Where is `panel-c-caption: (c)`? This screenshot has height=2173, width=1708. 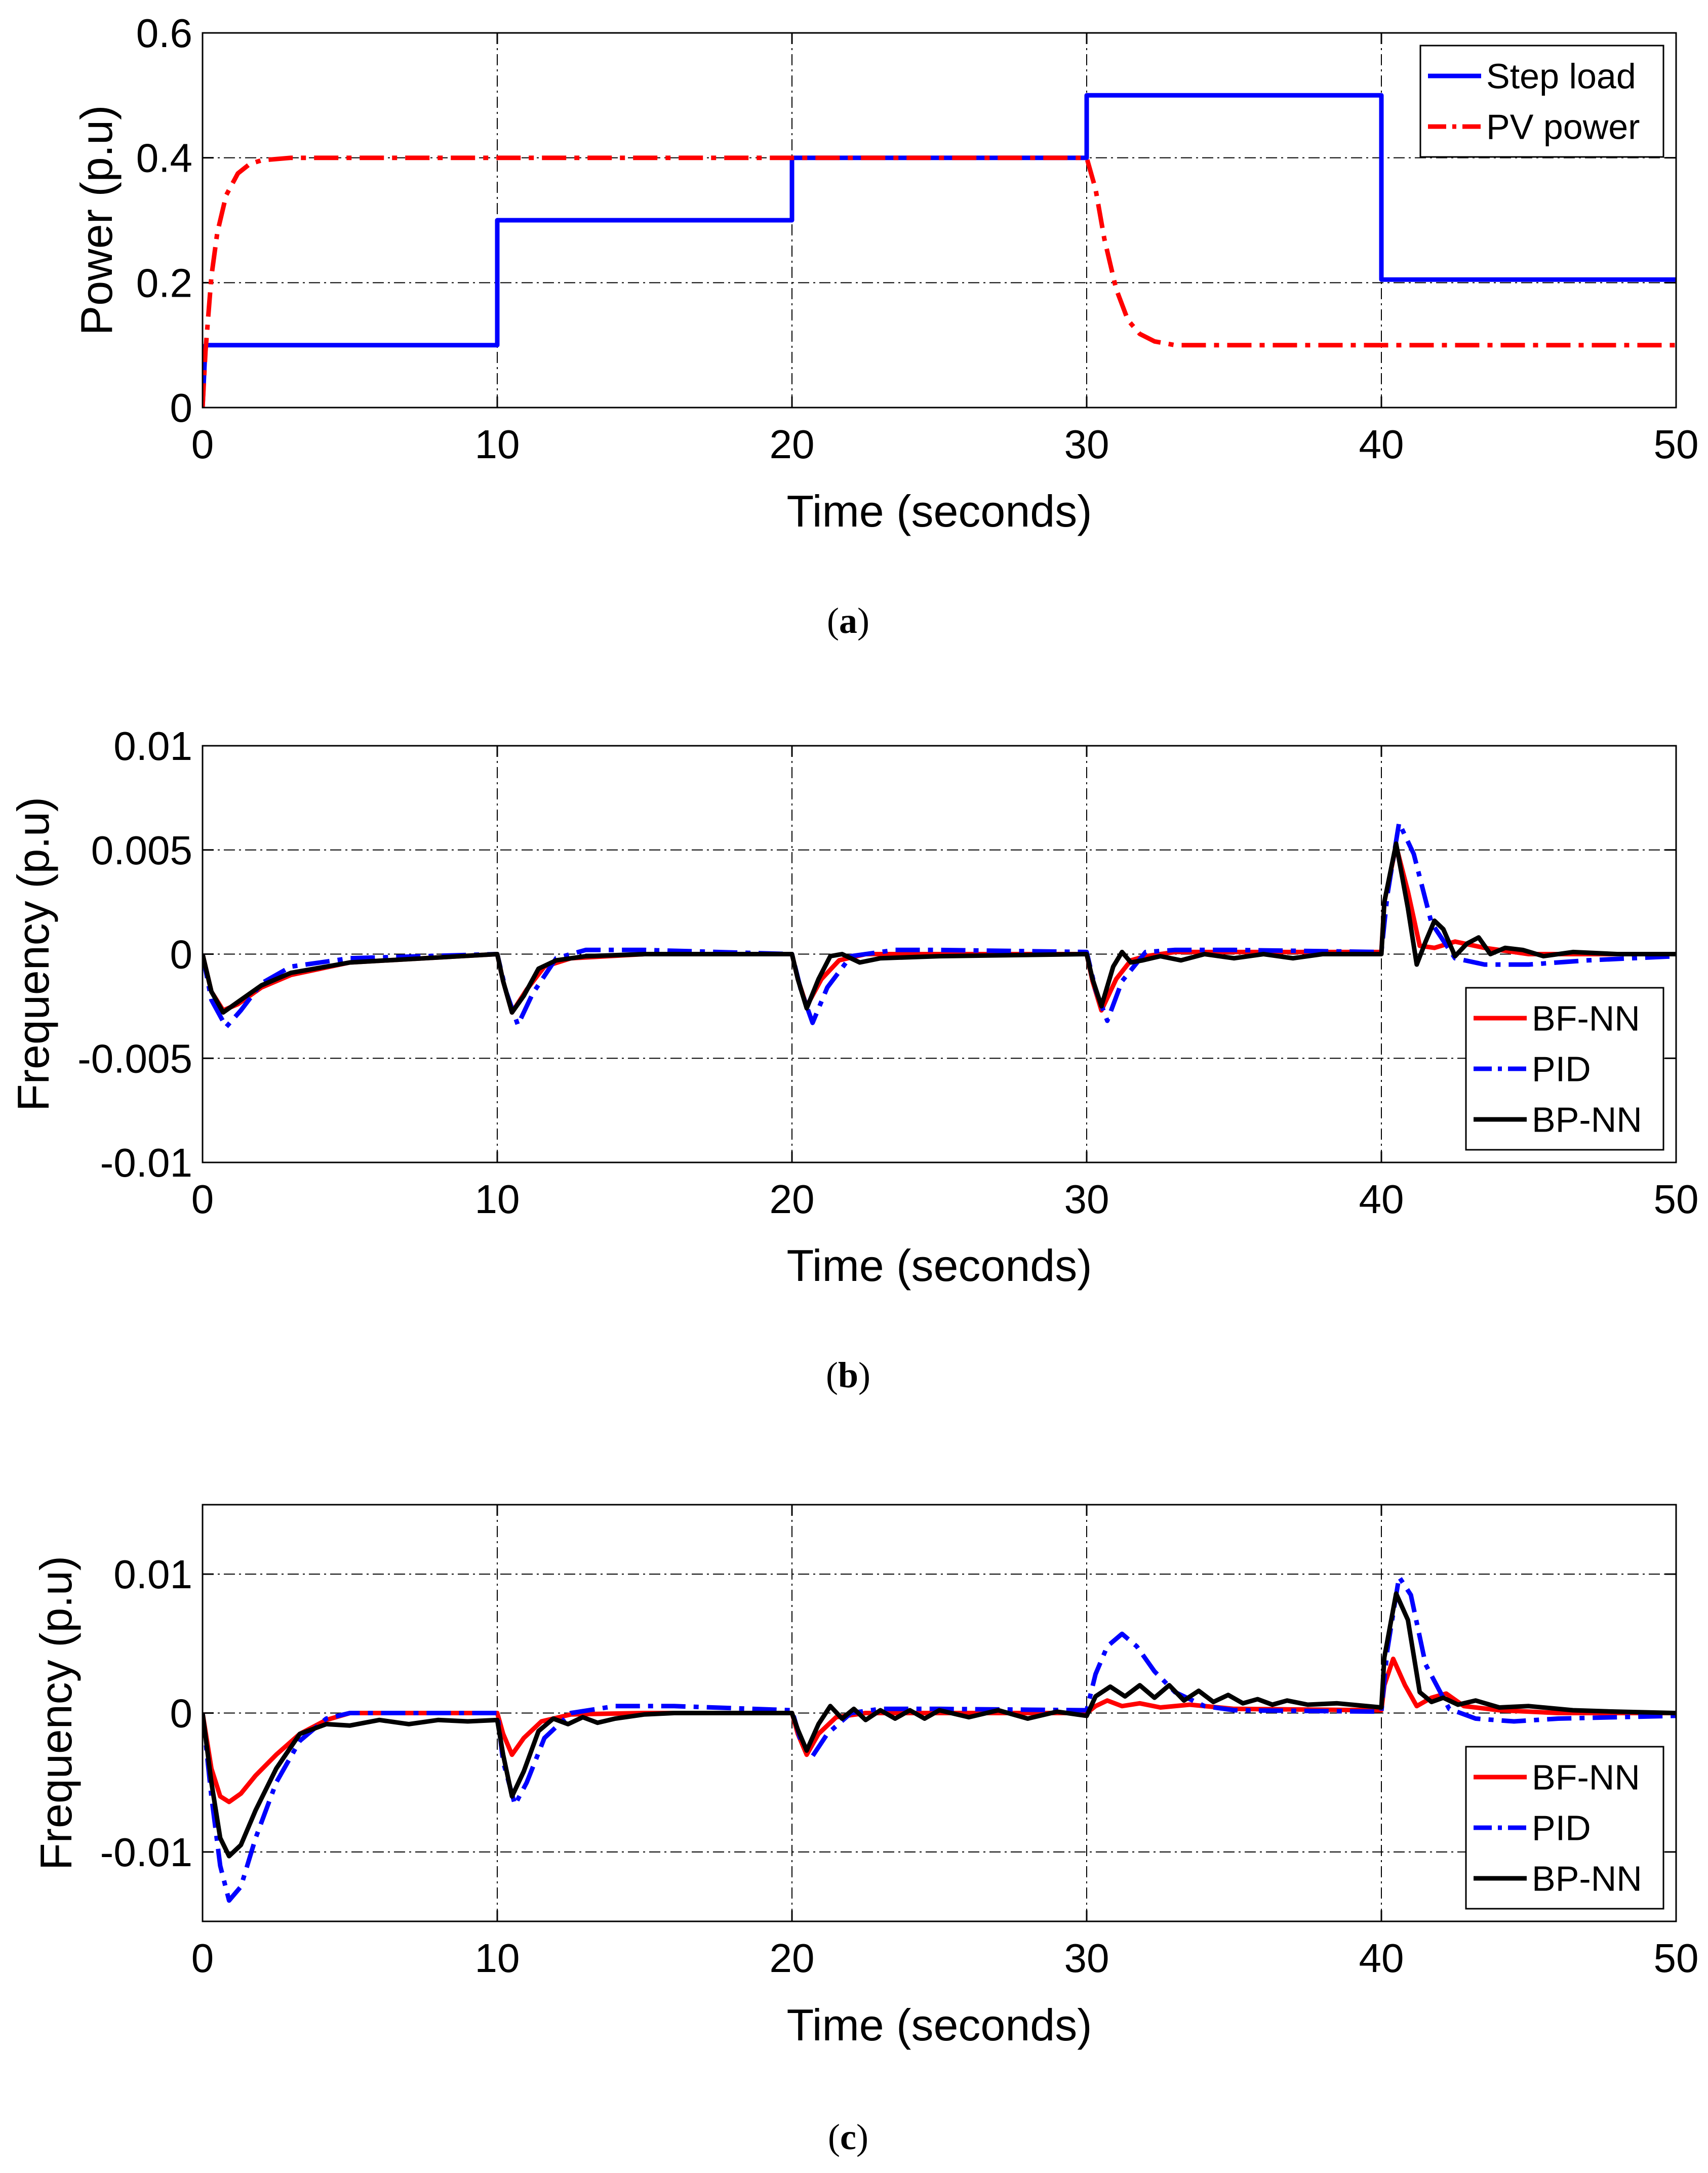 panel-c-caption: (c) is located at coordinates (848, 2137).